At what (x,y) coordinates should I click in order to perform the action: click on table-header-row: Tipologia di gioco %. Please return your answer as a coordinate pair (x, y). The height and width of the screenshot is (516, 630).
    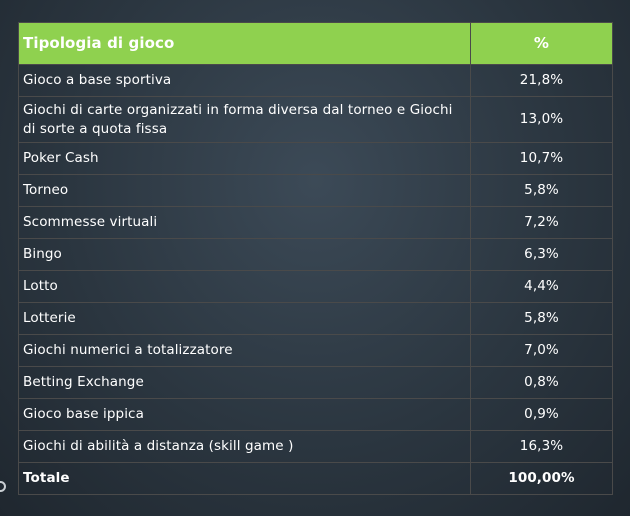
    Looking at the image, I should click on (315, 43).